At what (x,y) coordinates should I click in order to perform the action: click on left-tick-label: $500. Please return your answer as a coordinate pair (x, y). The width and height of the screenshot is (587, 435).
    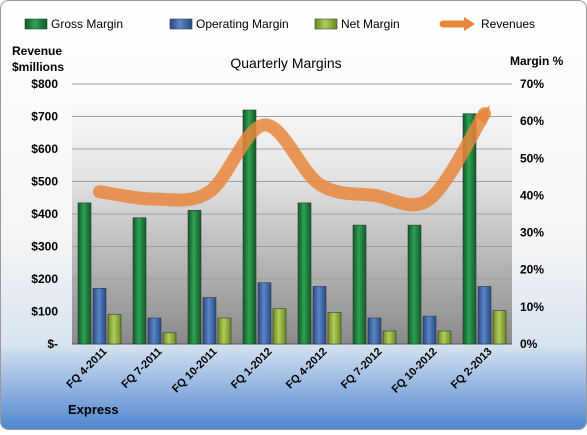
    Looking at the image, I should click on (44, 182).